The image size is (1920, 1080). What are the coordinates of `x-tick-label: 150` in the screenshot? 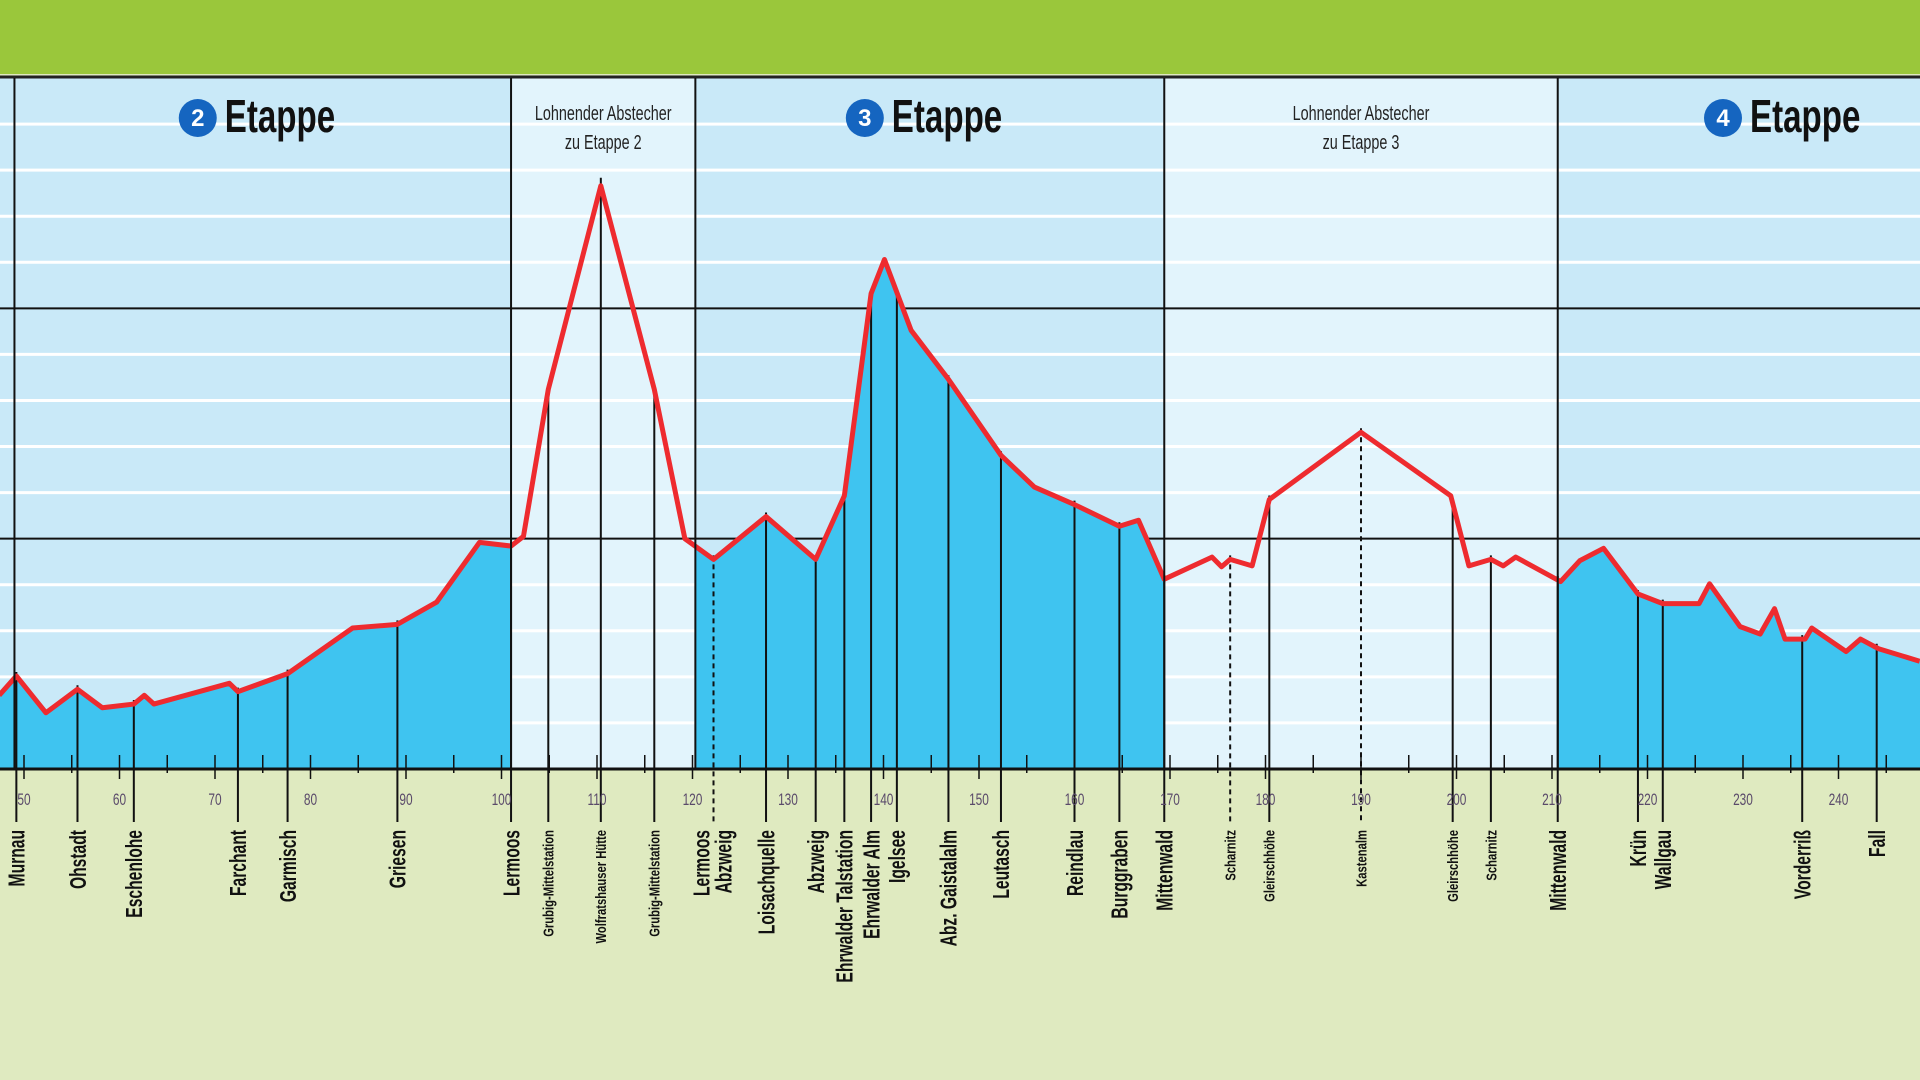 It's located at (979, 800).